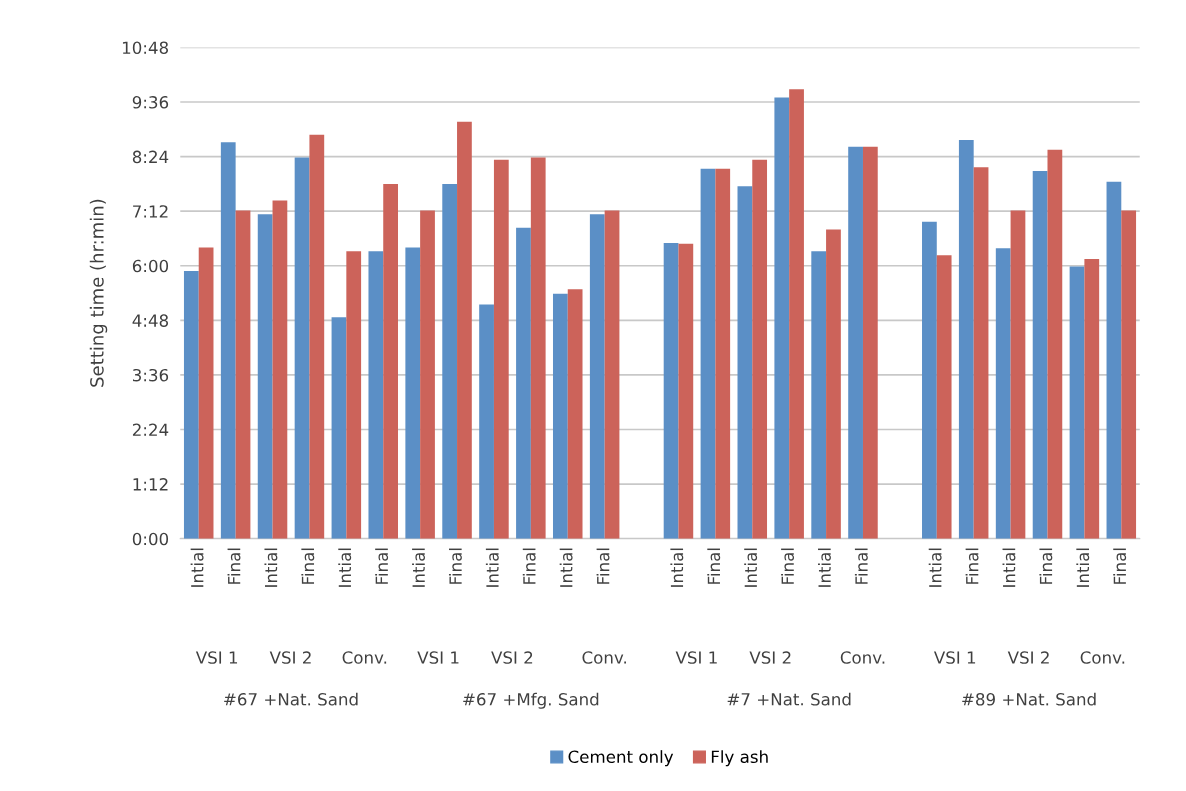  I want to click on legend-label: Cement only, so click(621, 758).